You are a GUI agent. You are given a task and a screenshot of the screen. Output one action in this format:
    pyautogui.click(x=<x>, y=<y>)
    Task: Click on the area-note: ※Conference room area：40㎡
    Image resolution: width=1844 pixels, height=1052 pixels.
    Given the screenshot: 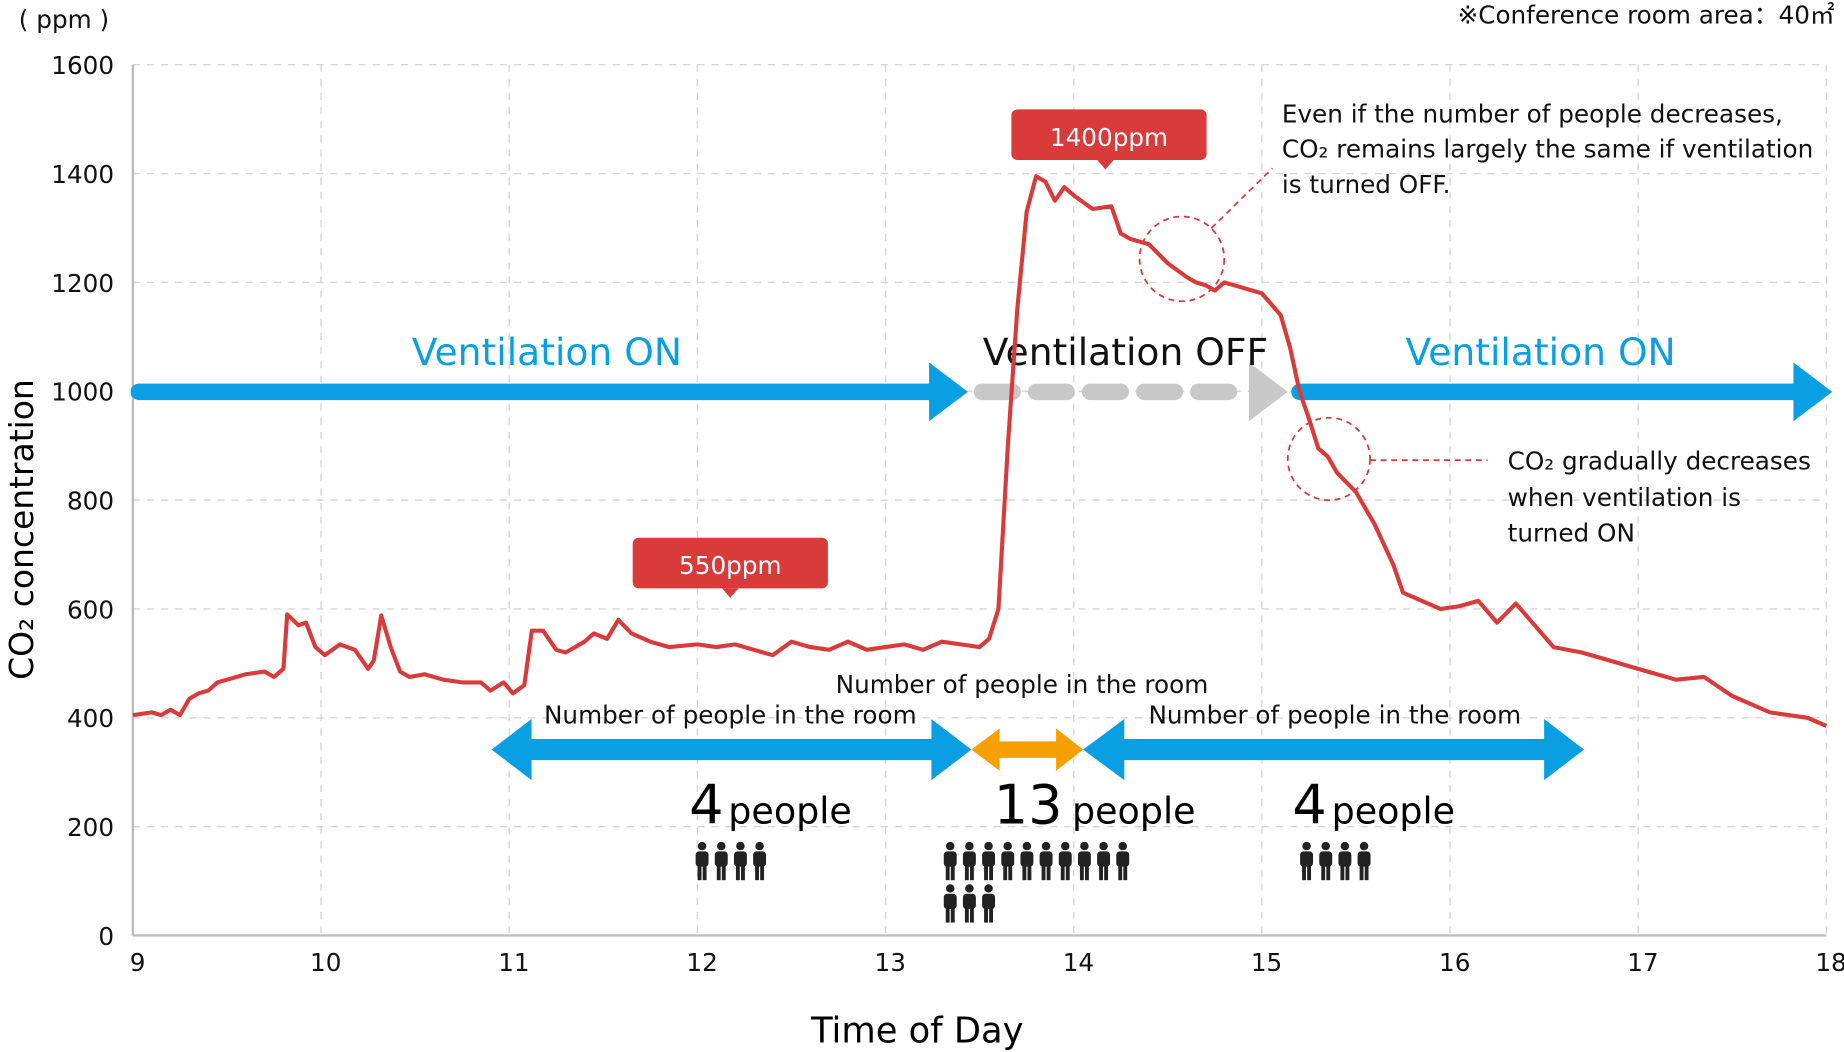 What is the action you would take?
    pyautogui.click(x=1646, y=15)
    